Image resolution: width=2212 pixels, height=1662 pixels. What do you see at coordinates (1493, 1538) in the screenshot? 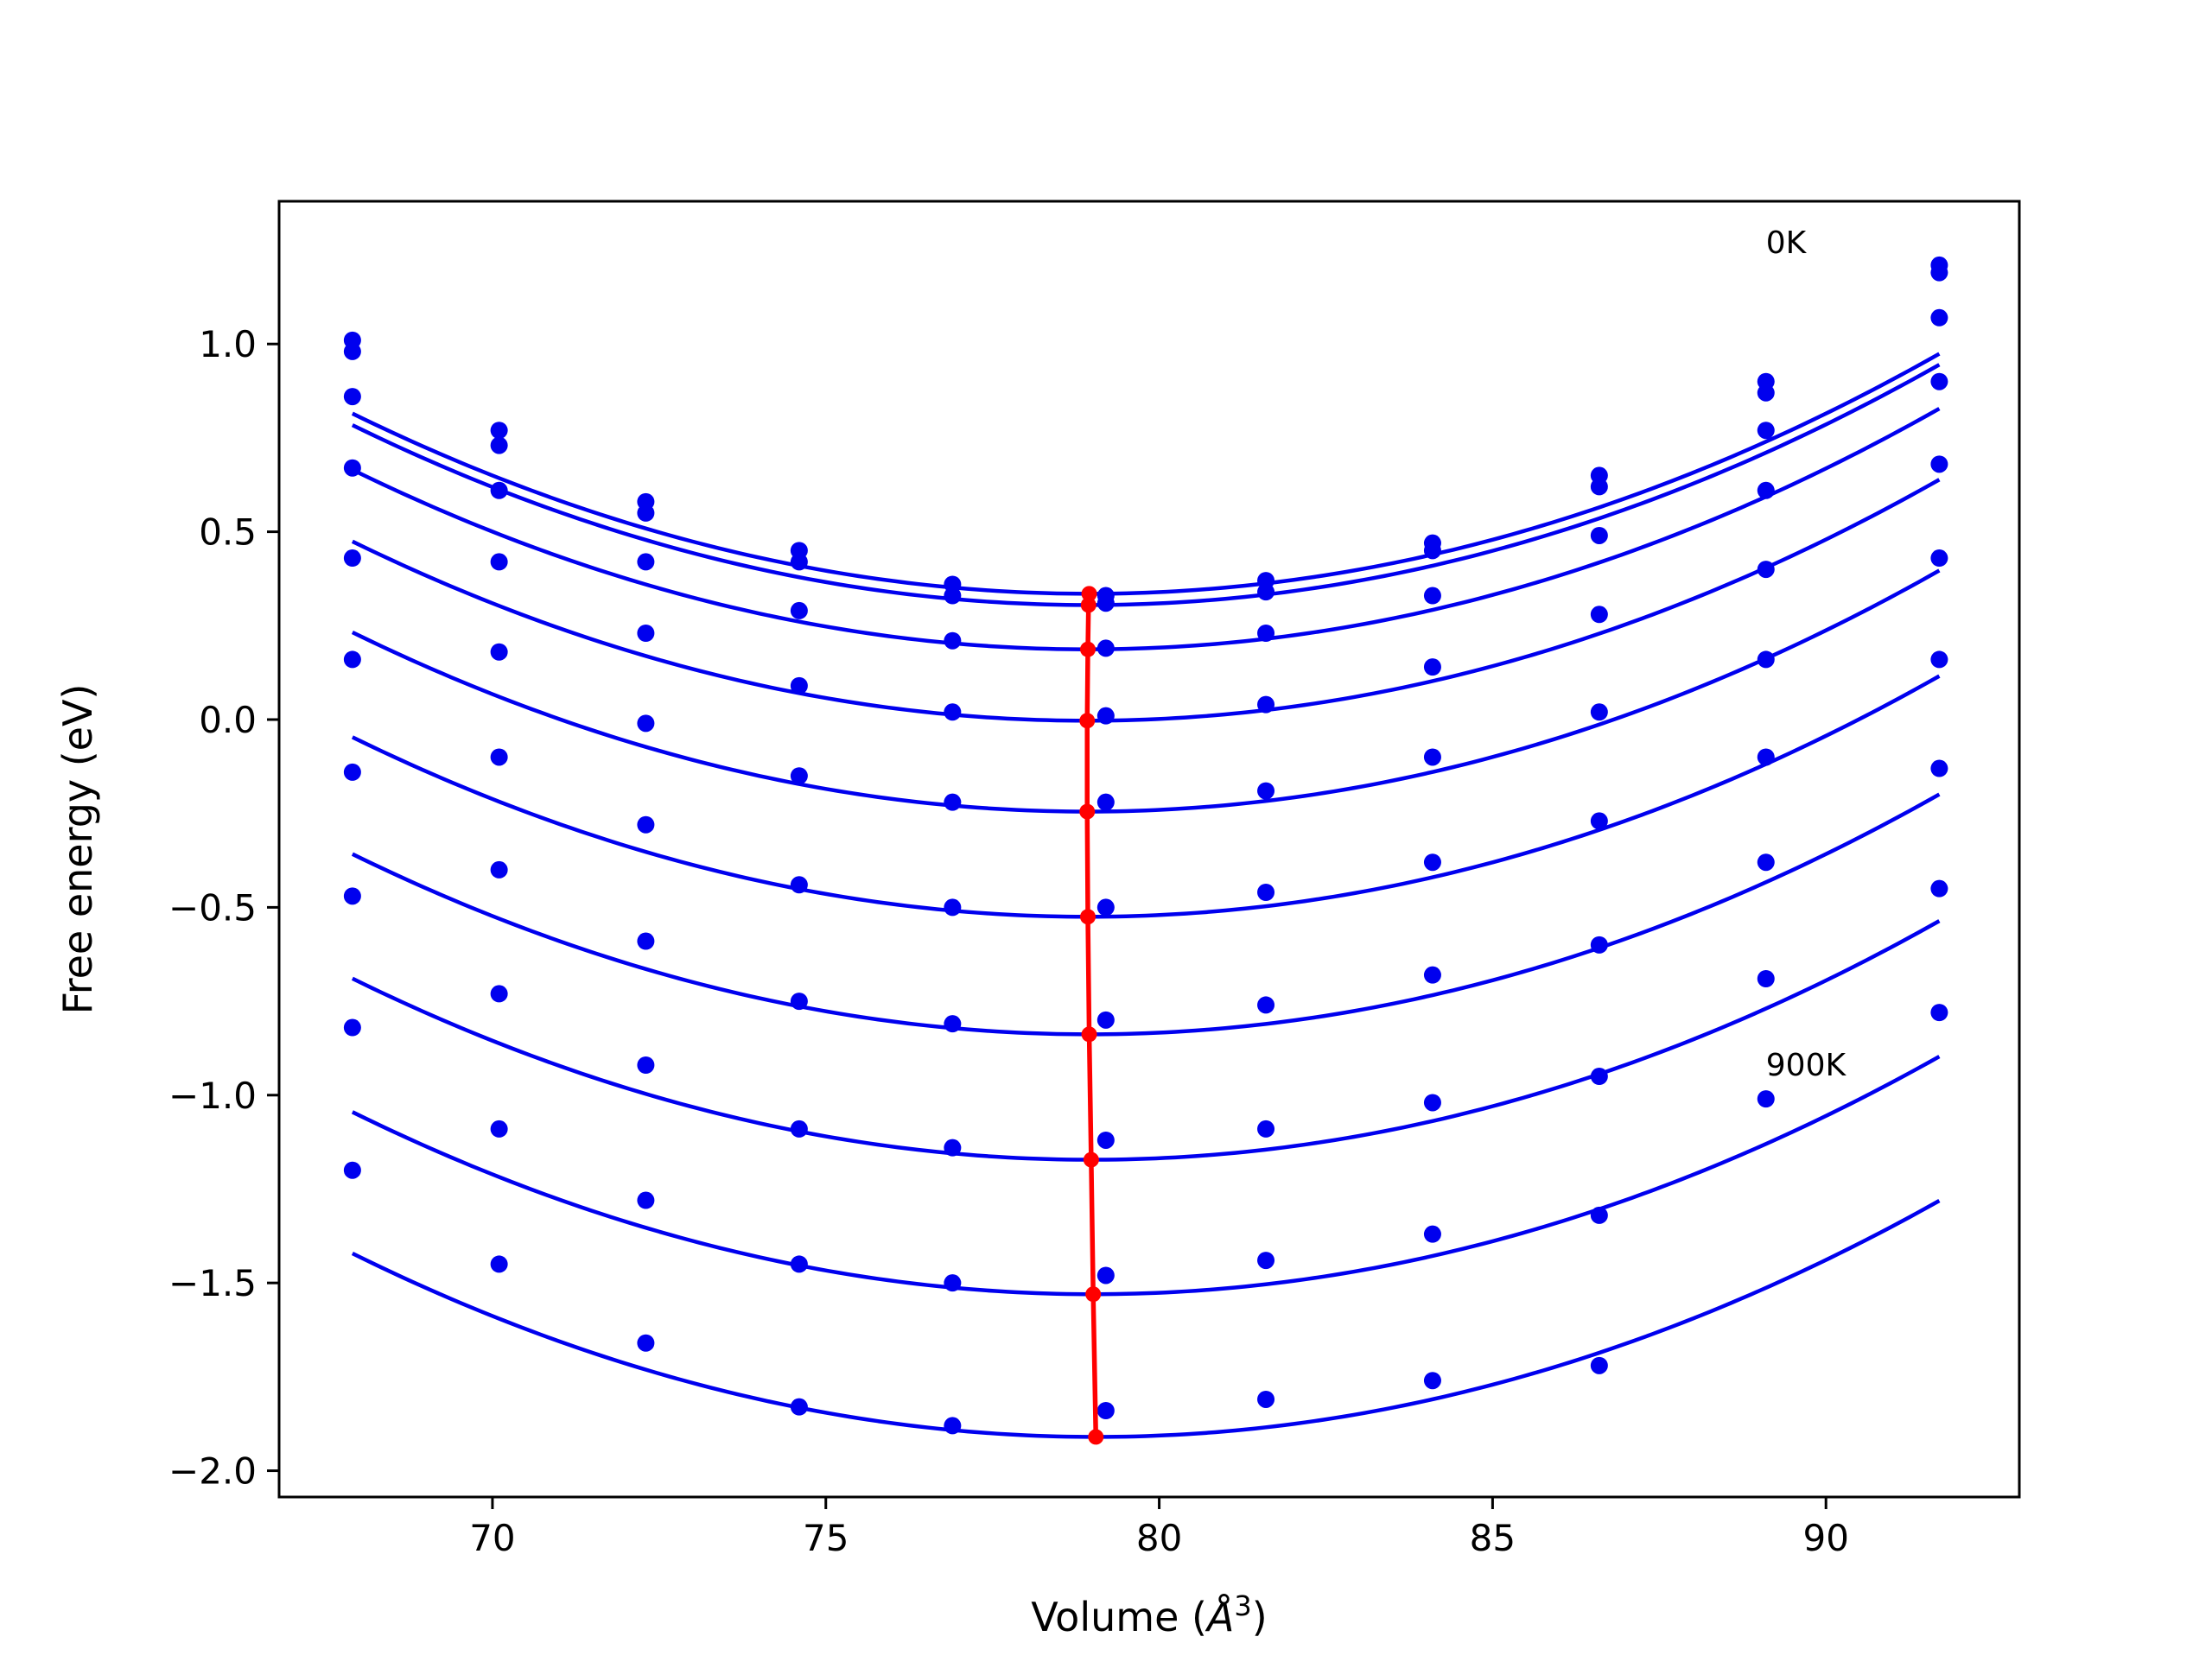
I see `x-tick-label-85: 85` at bounding box center [1493, 1538].